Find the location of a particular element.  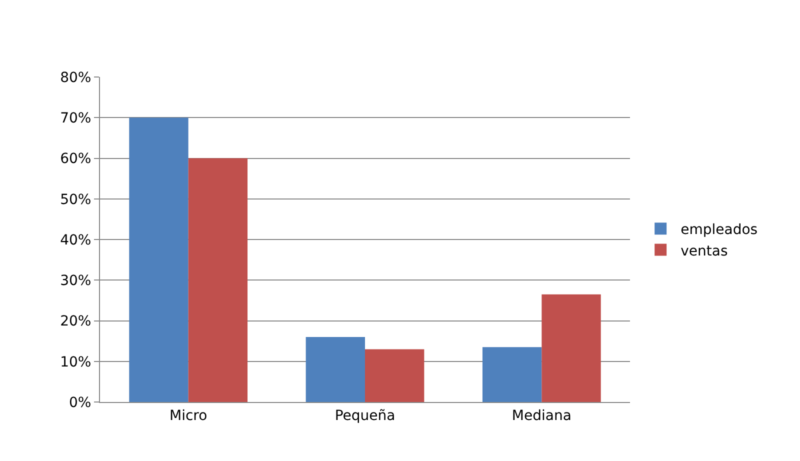

y-tick-label: 50% is located at coordinates (76, 200).